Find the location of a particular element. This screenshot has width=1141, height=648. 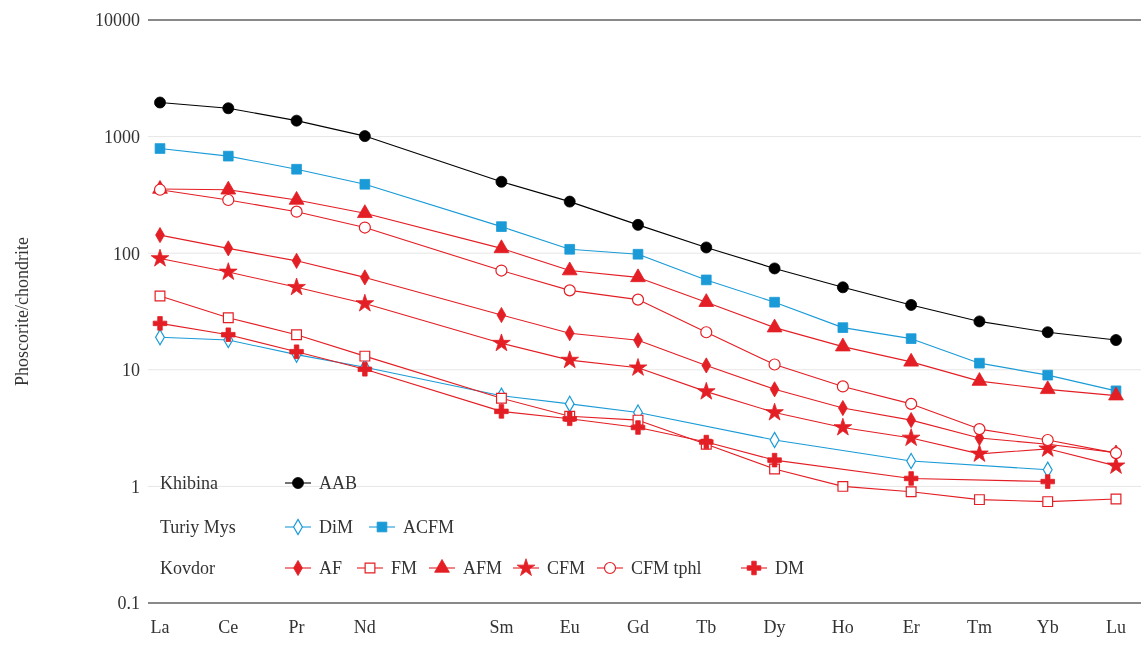

legend-label: AF is located at coordinates (331, 568).